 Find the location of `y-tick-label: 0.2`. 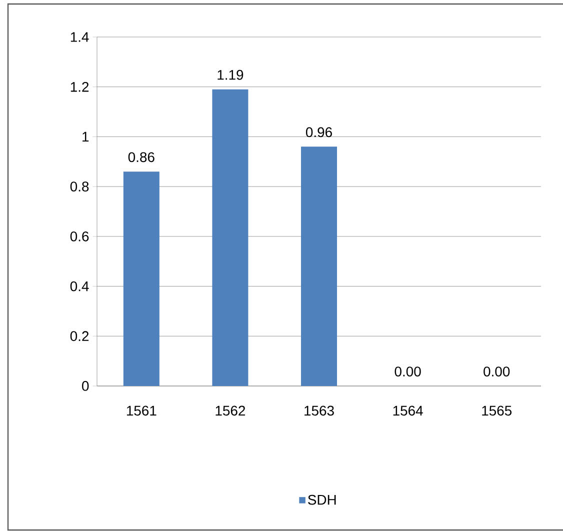

y-tick-label: 0.2 is located at coordinates (79, 336).